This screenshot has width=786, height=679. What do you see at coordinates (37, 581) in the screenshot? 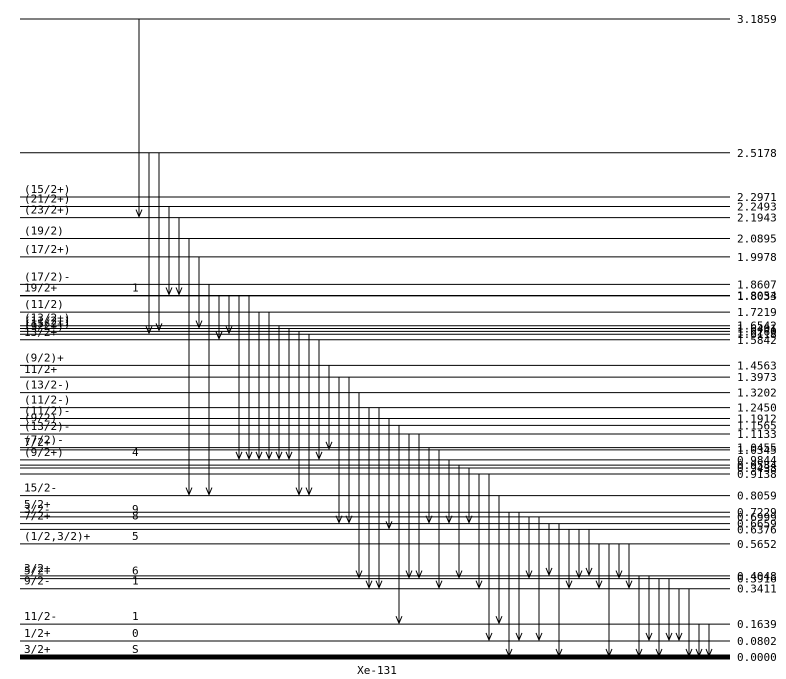
I see `level-spin: 9/2-` at bounding box center [37, 581].